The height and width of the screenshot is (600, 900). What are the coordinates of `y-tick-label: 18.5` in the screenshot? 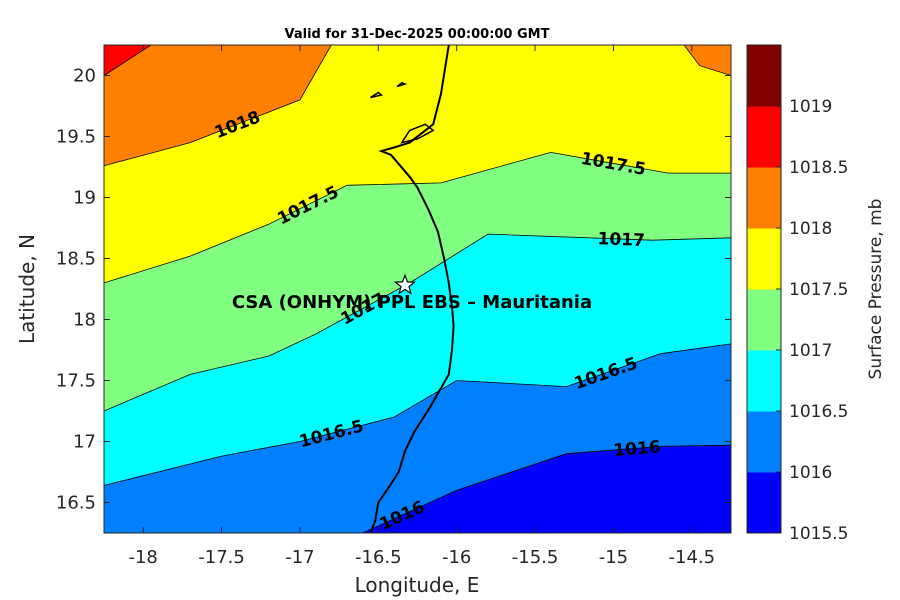 It's located at (76, 259).